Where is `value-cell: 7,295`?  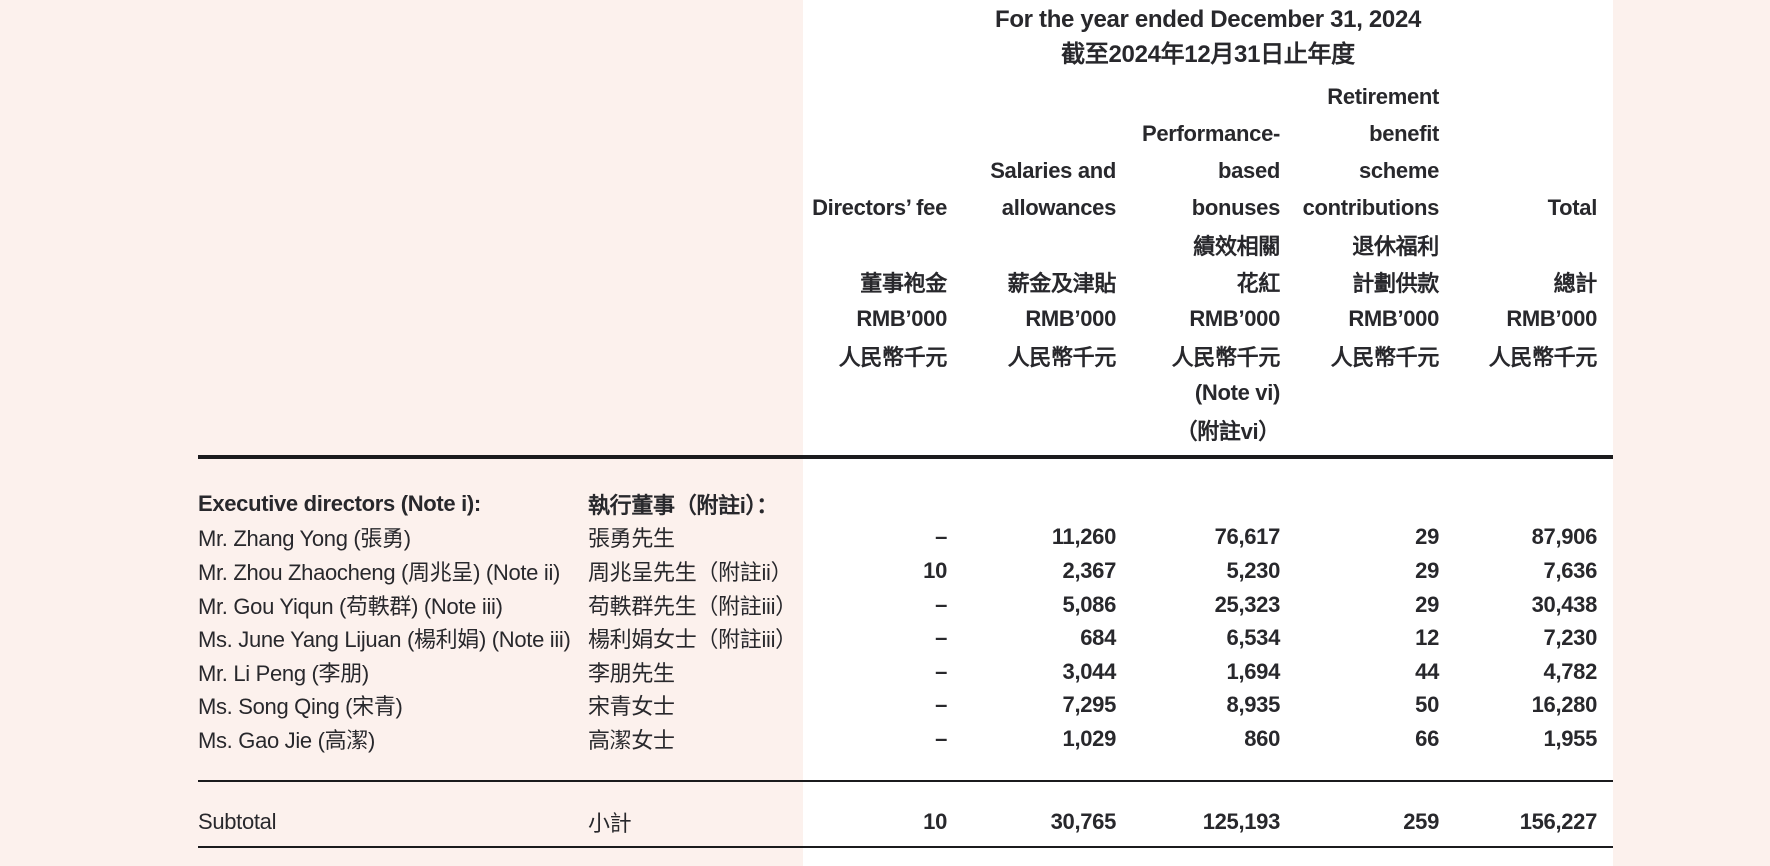 value-cell: 7,295 is located at coordinates (1089, 705).